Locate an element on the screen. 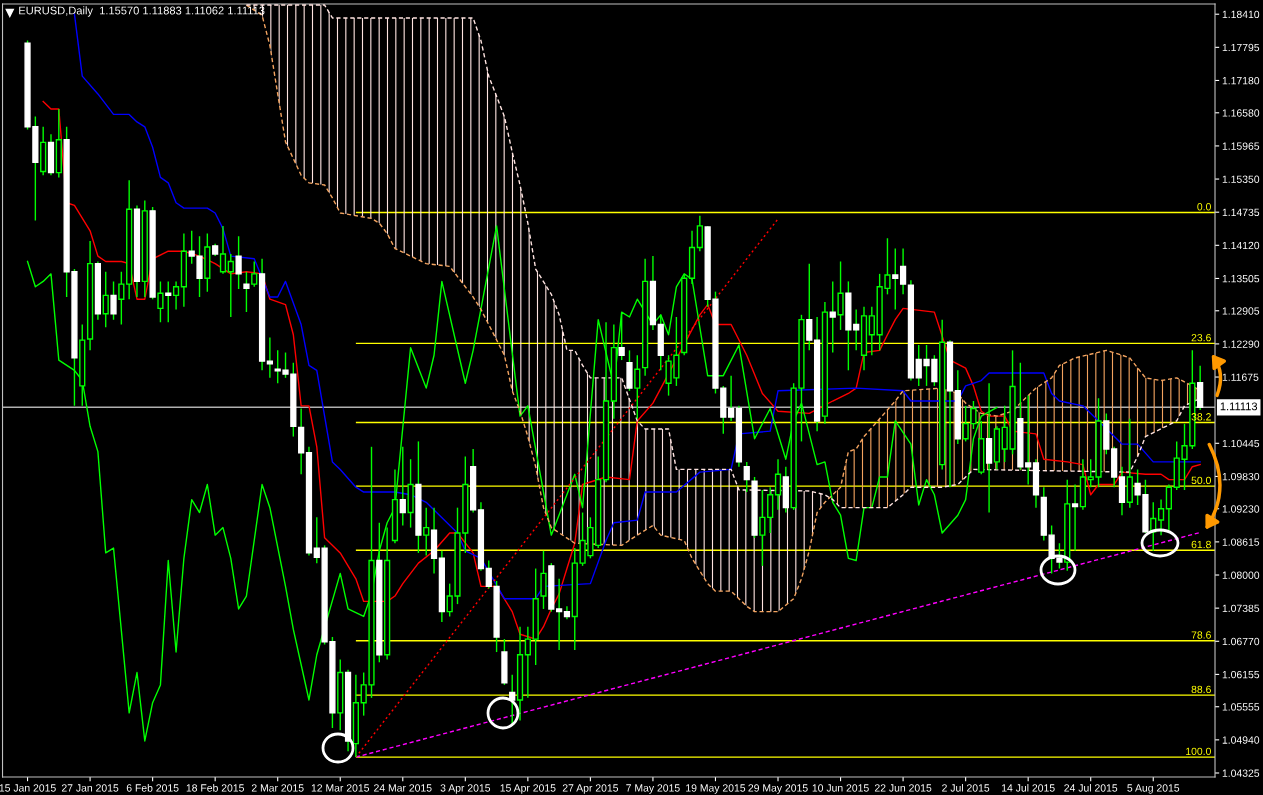 The height and width of the screenshot is (795, 1263). x-tick-label: 15 Jan 2015 is located at coordinates (28, 788).